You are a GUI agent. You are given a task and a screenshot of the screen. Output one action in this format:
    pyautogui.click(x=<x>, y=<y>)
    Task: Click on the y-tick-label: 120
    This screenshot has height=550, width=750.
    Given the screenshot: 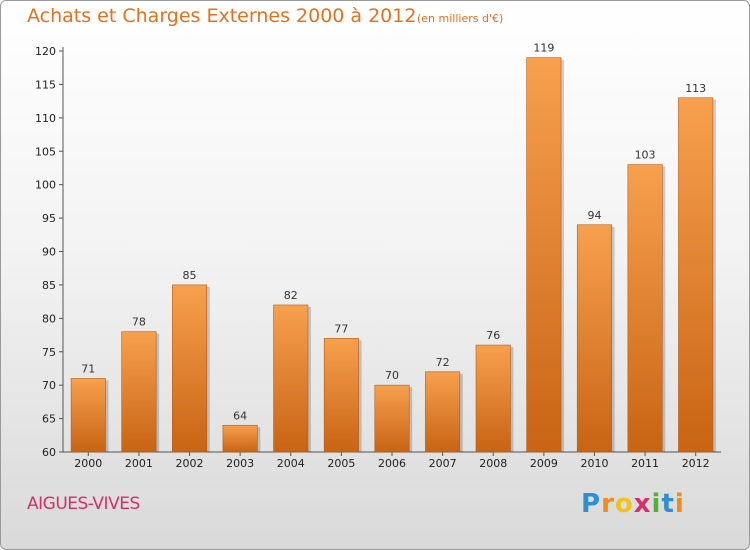 What is the action you would take?
    pyautogui.click(x=45, y=51)
    